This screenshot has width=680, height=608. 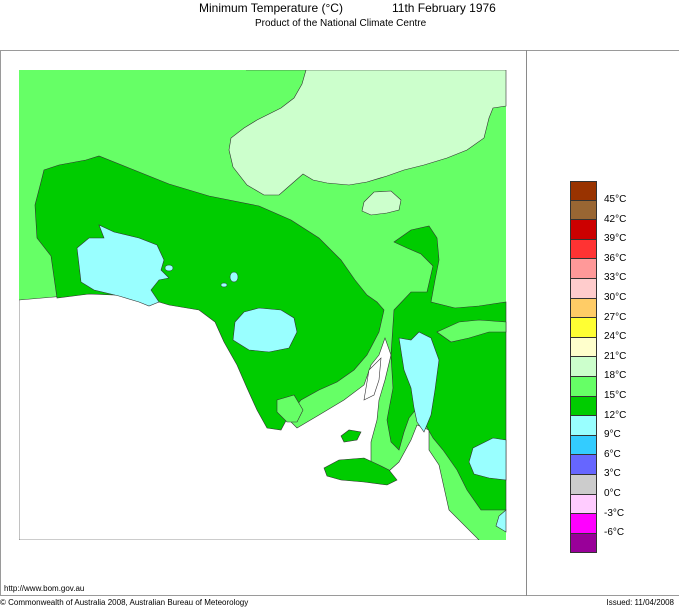 What do you see at coordinates (271, 8) in the screenshot?
I see `title-variable: Minimum Temperature (°C)` at bounding box center [271, 8].